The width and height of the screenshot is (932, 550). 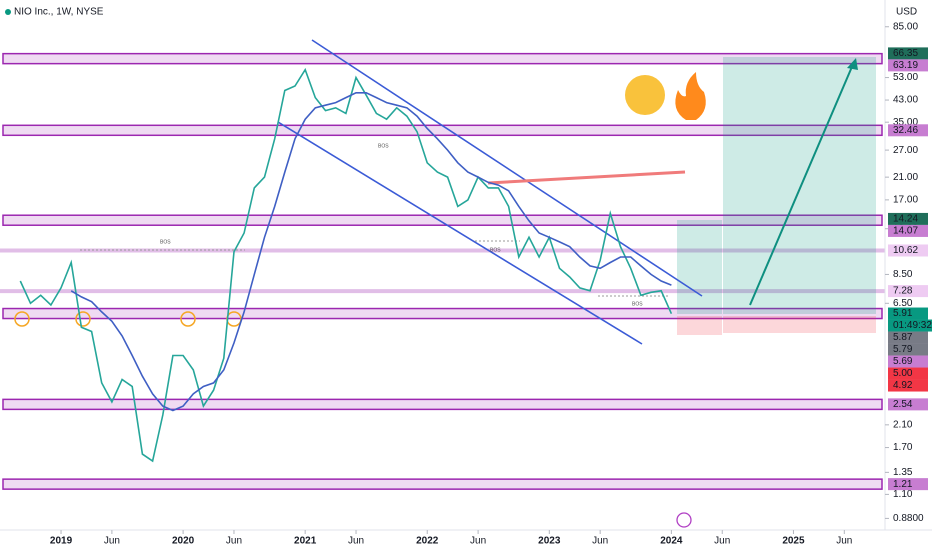 I want to click on y-tick-label: 27.00, so click(x=905, y=150).